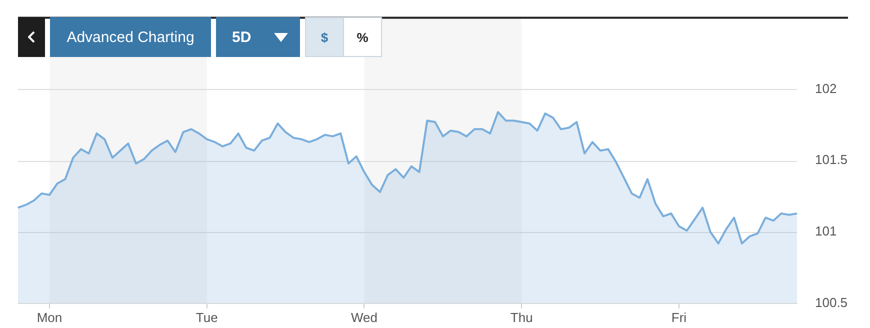  I want to click on x-tick-label: Mon, so click(49, 317).